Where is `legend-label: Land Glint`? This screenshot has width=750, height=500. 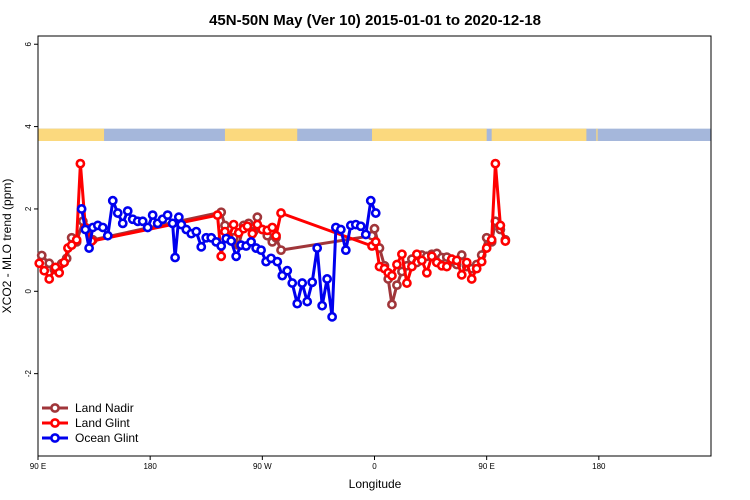
legend-label: Land Glint is located at coordinates (102, 423).